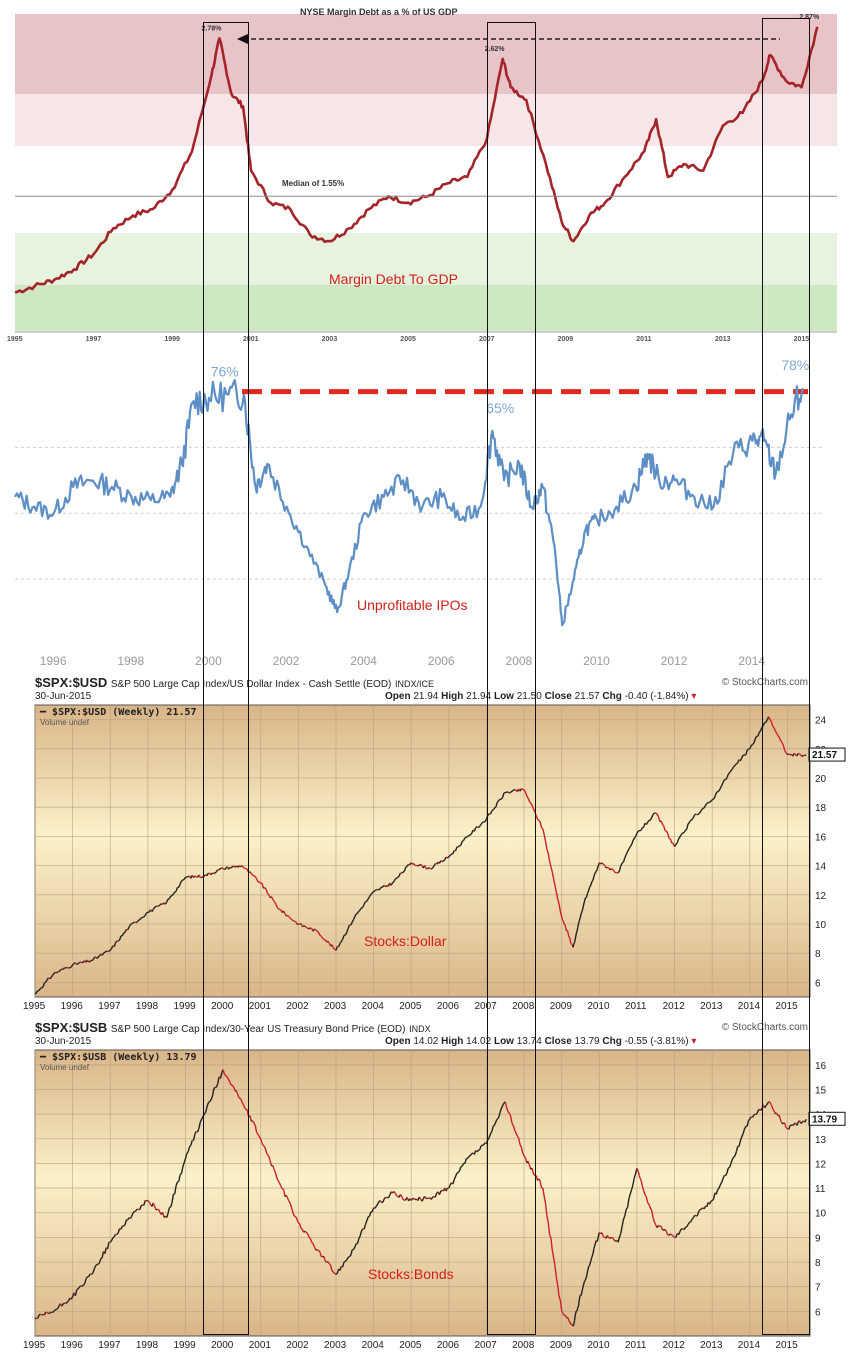 This screenshot has height=1360, width=854. What do you see at coordinates (764, 682) in the screenshot?
I see `stockcharts-brand: © StockCharts.com` at bounding box center [764, 682].